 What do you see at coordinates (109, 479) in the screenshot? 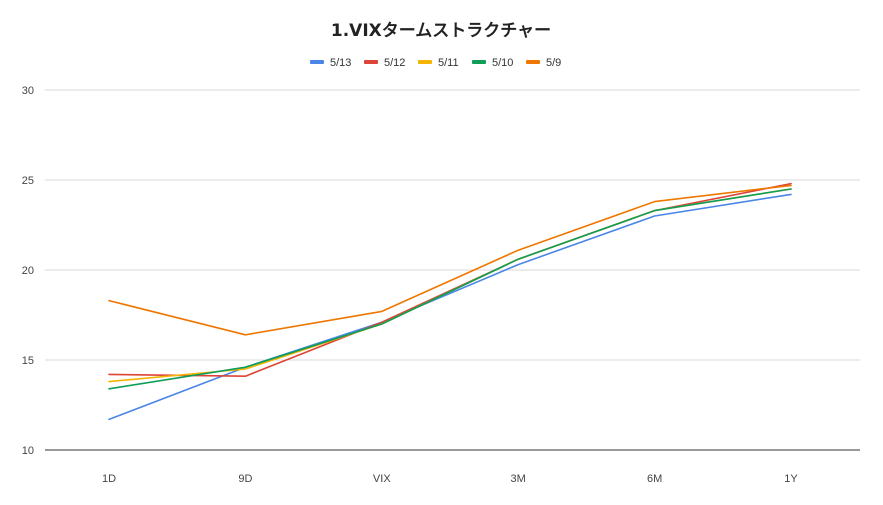
I see `x-tick-label: 1D` at bounding box center [109, 479].